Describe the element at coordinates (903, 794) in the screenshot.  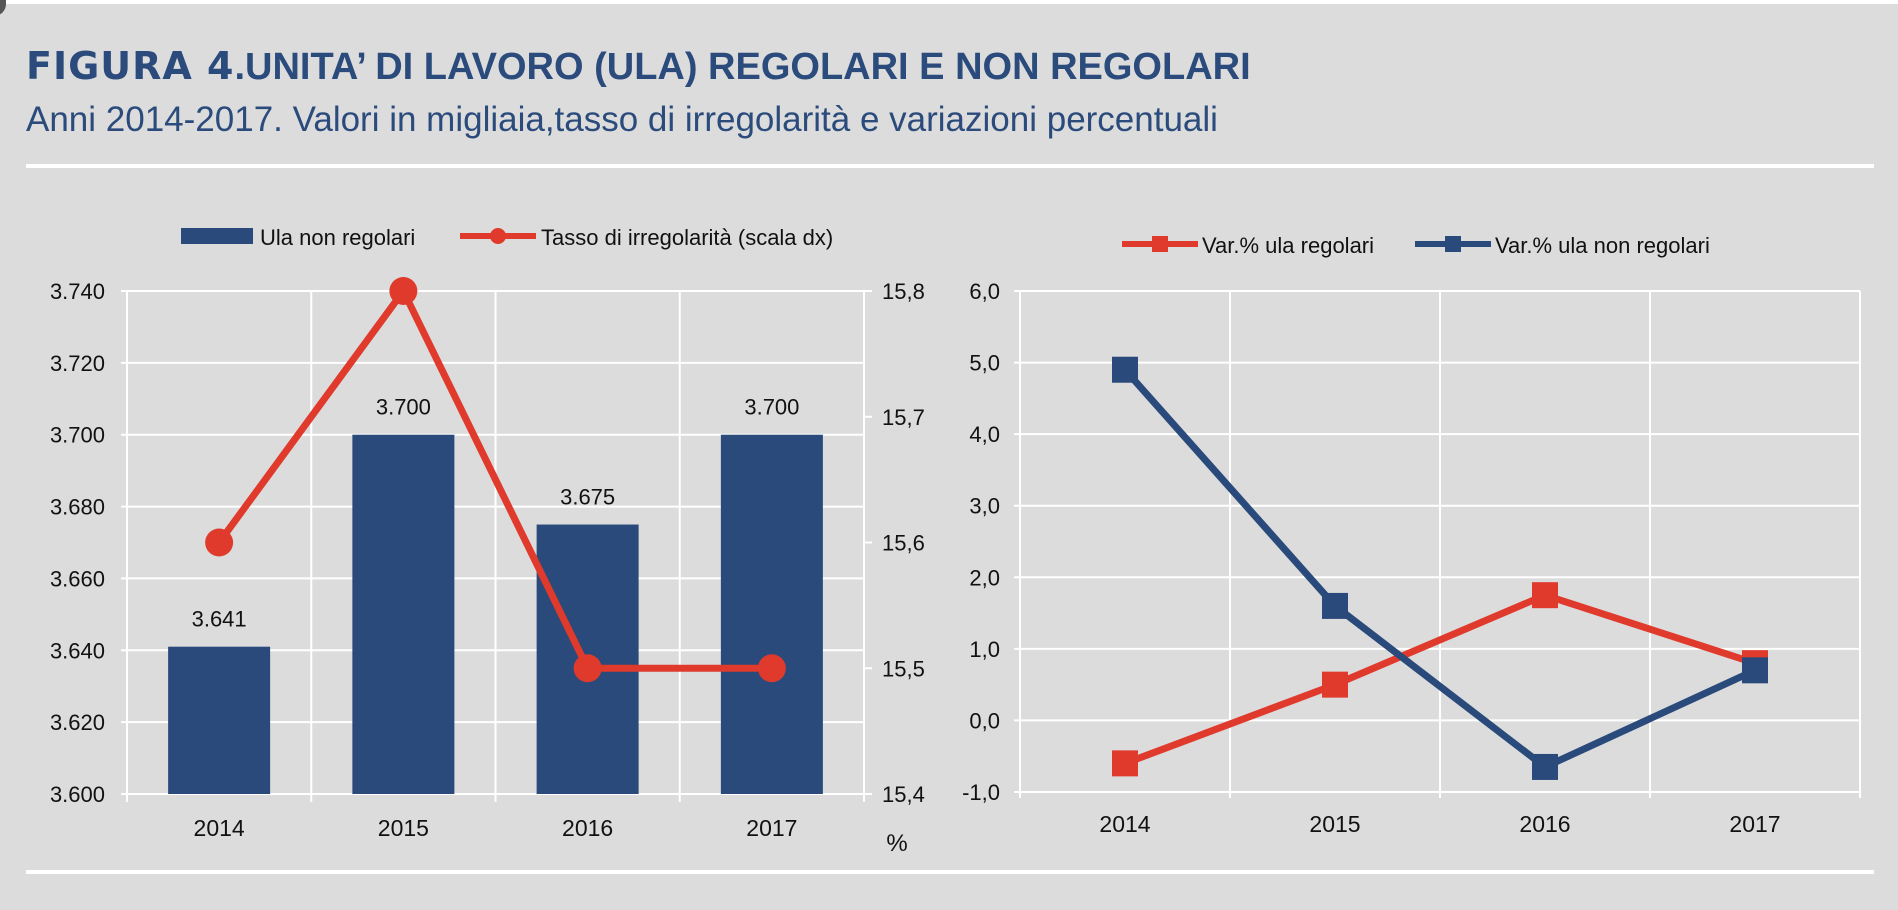
I see `y2-tick-label: 15,4` at that location.